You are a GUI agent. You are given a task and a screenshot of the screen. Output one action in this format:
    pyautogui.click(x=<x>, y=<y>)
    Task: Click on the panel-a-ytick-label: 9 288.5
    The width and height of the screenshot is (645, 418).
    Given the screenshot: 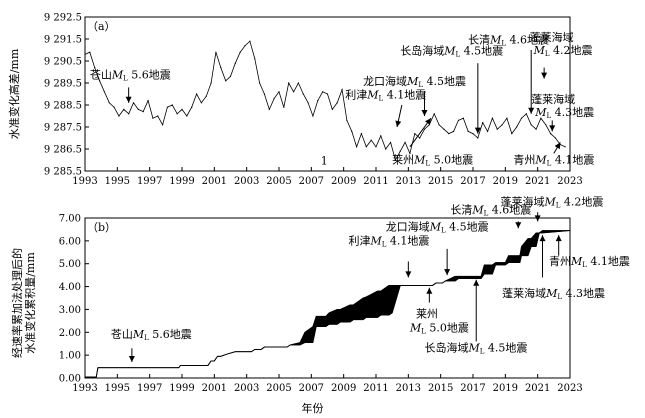 What is the action you would take?
    pyautogui.click(x=63, y=106)
    